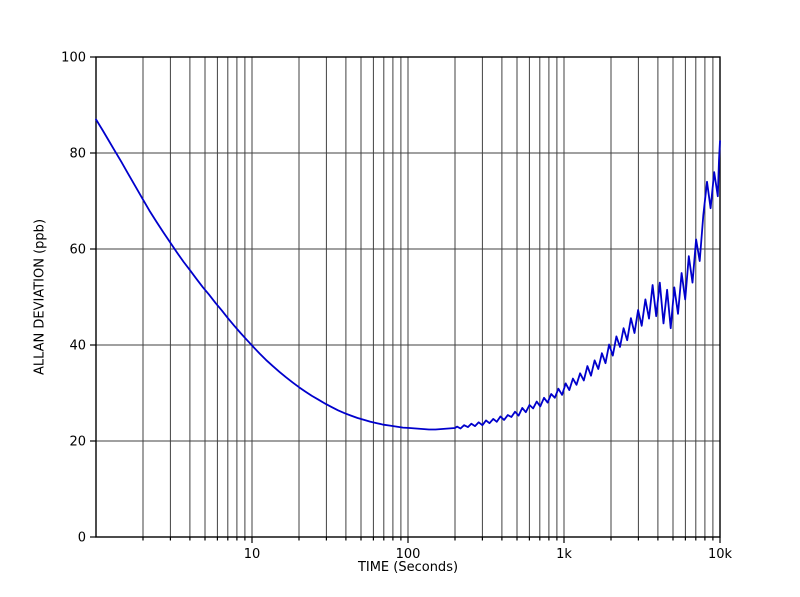 The width and height of the screenshot is (800, 597). What do you see at coordinates (564, 554) in the screenshot?
I see `x-tick-label: 1k` at bounding box center [564, 554].